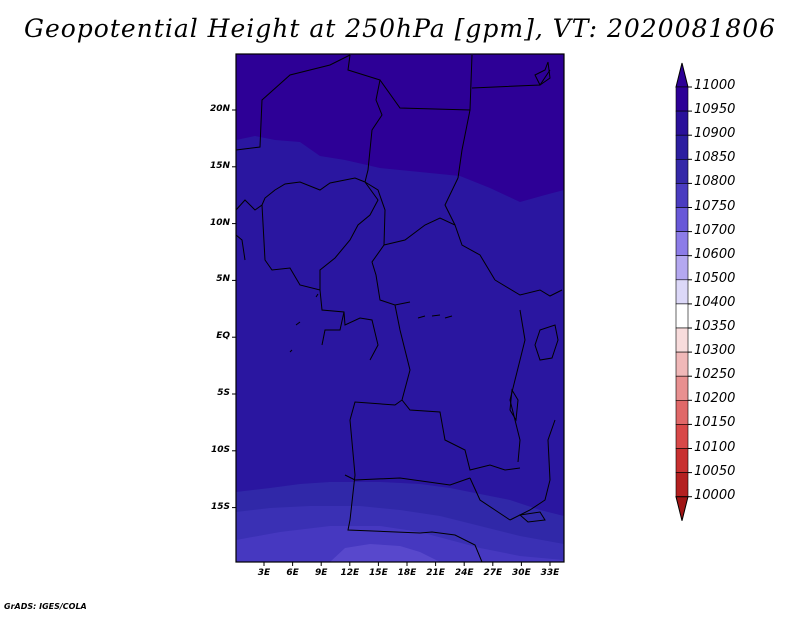  Describe the element at coordinates (682, 508) in the screenshot. I see `colorbar-bottom-arrow` at that location.